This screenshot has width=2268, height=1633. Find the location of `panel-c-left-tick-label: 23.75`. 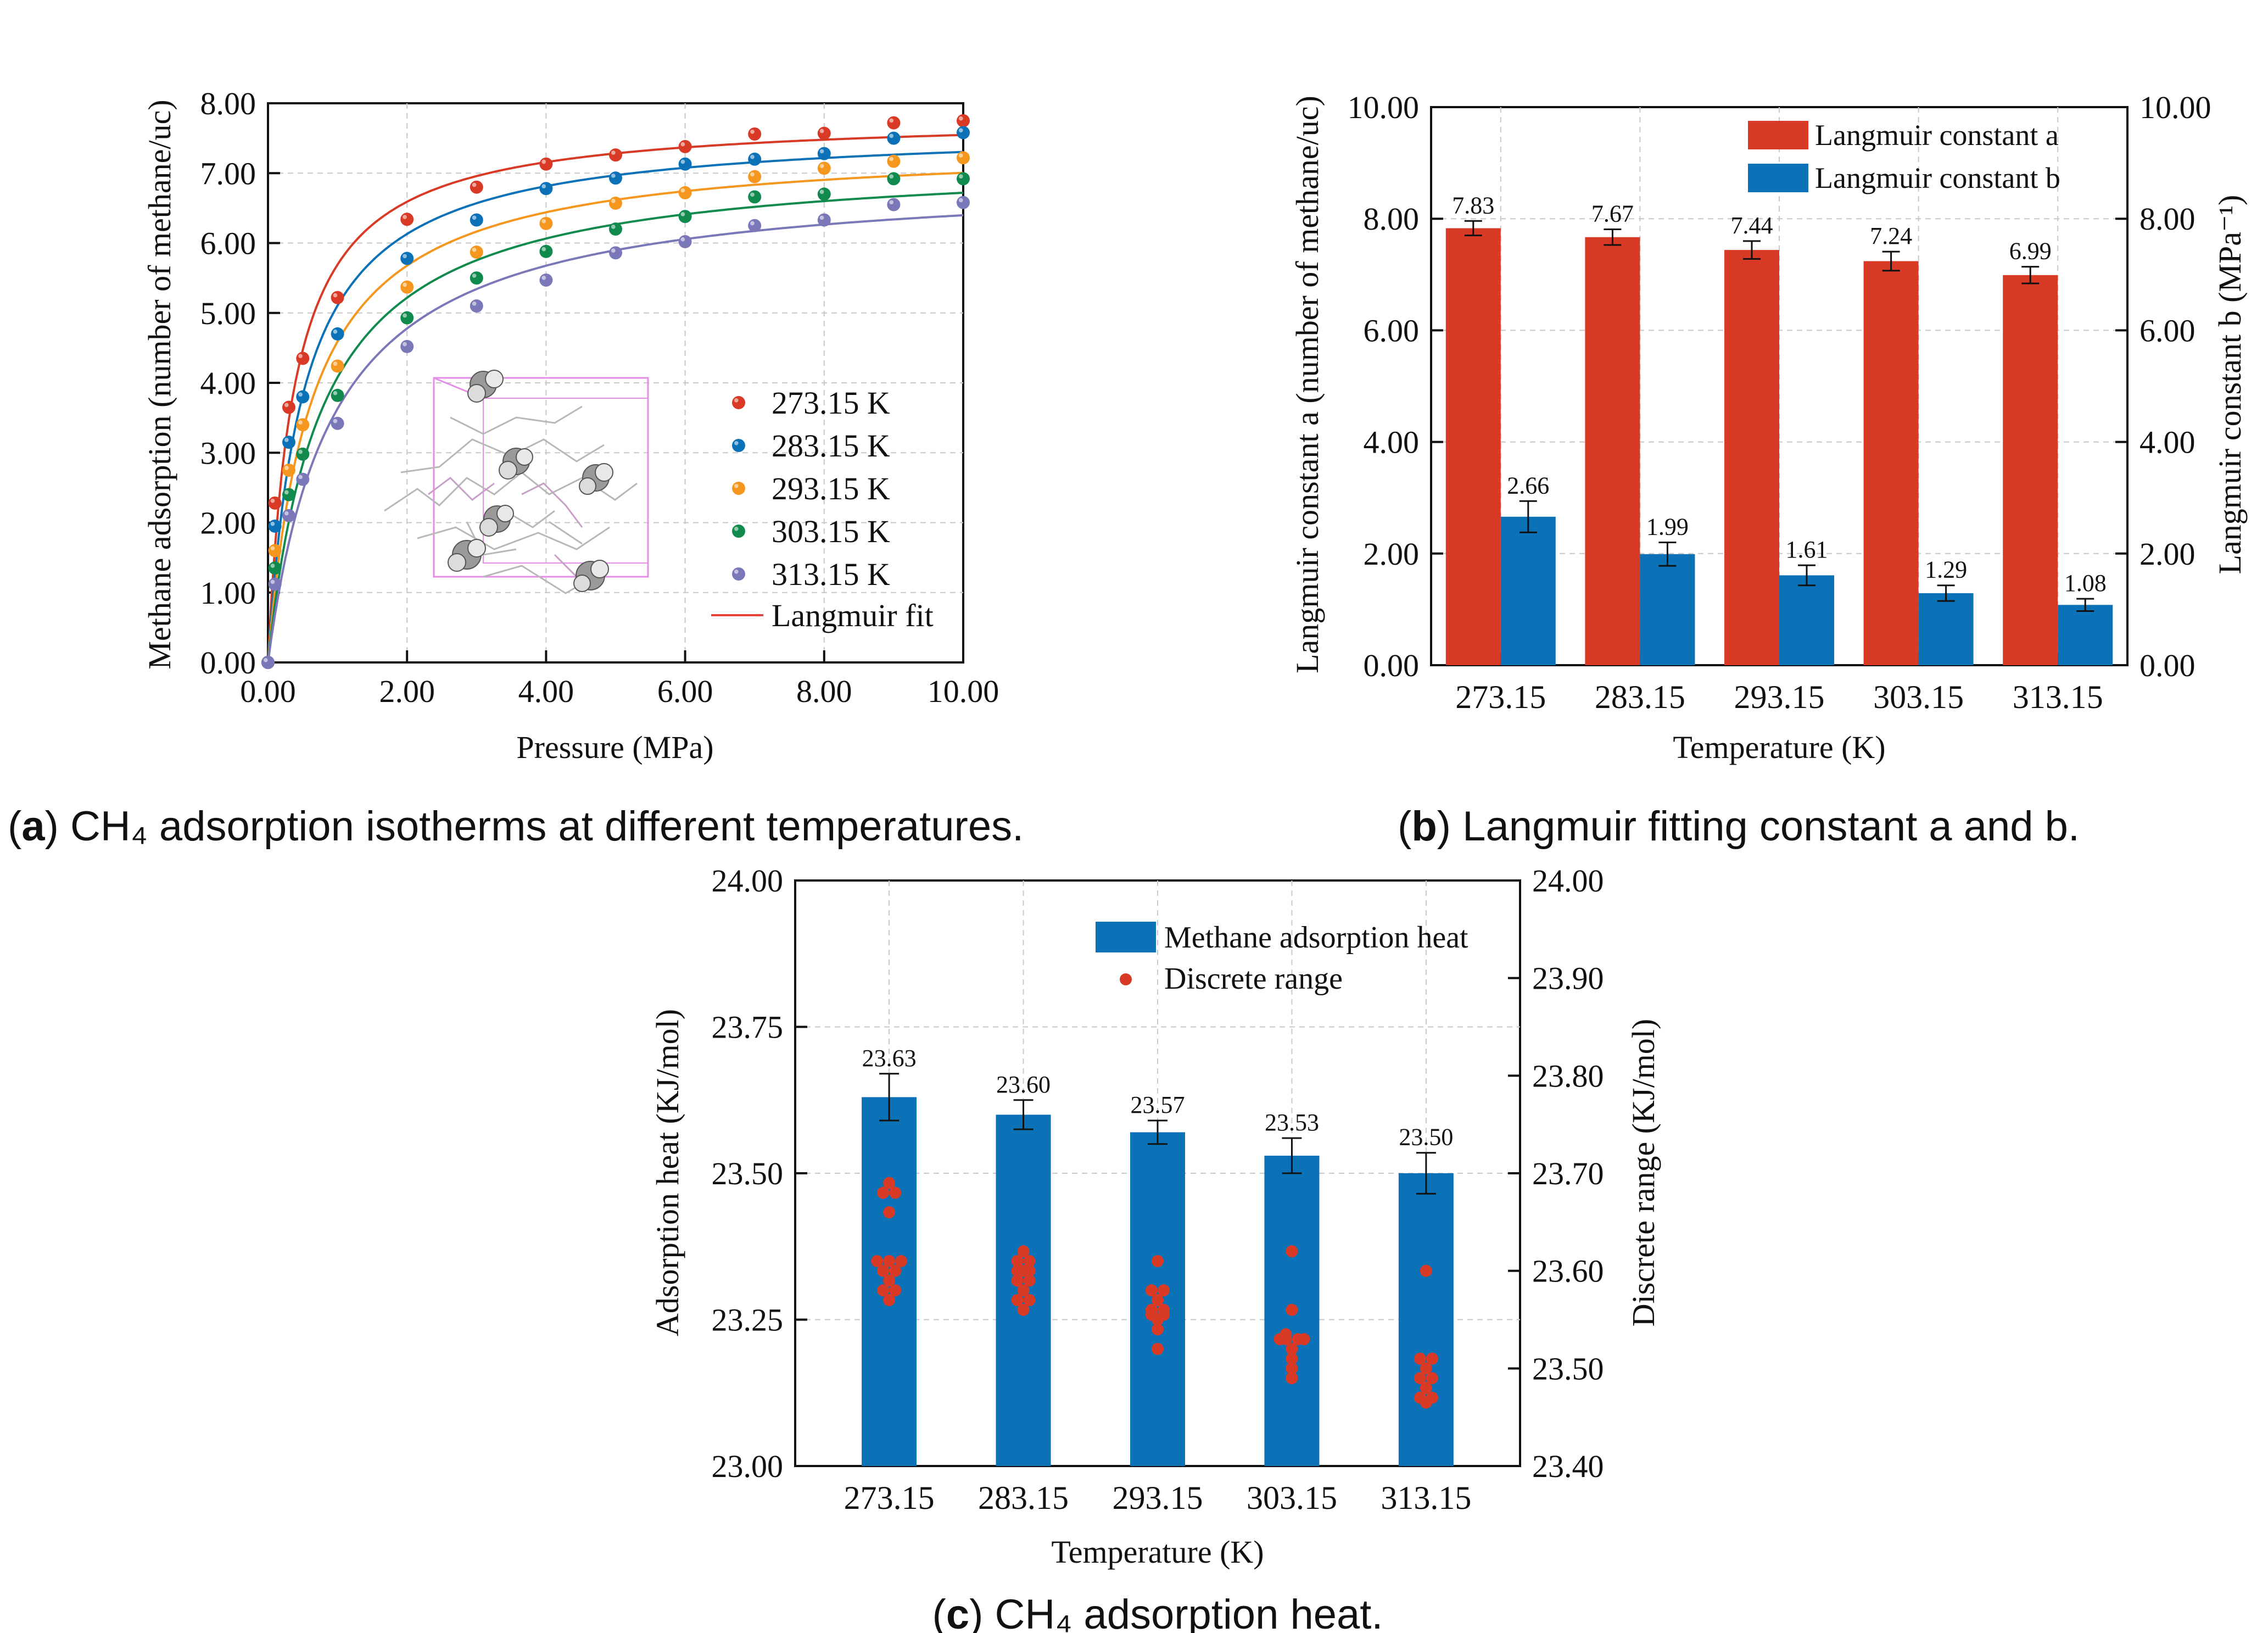

panel-c-left-tick-label: 23.75 is located at coordinates (748, 1027).